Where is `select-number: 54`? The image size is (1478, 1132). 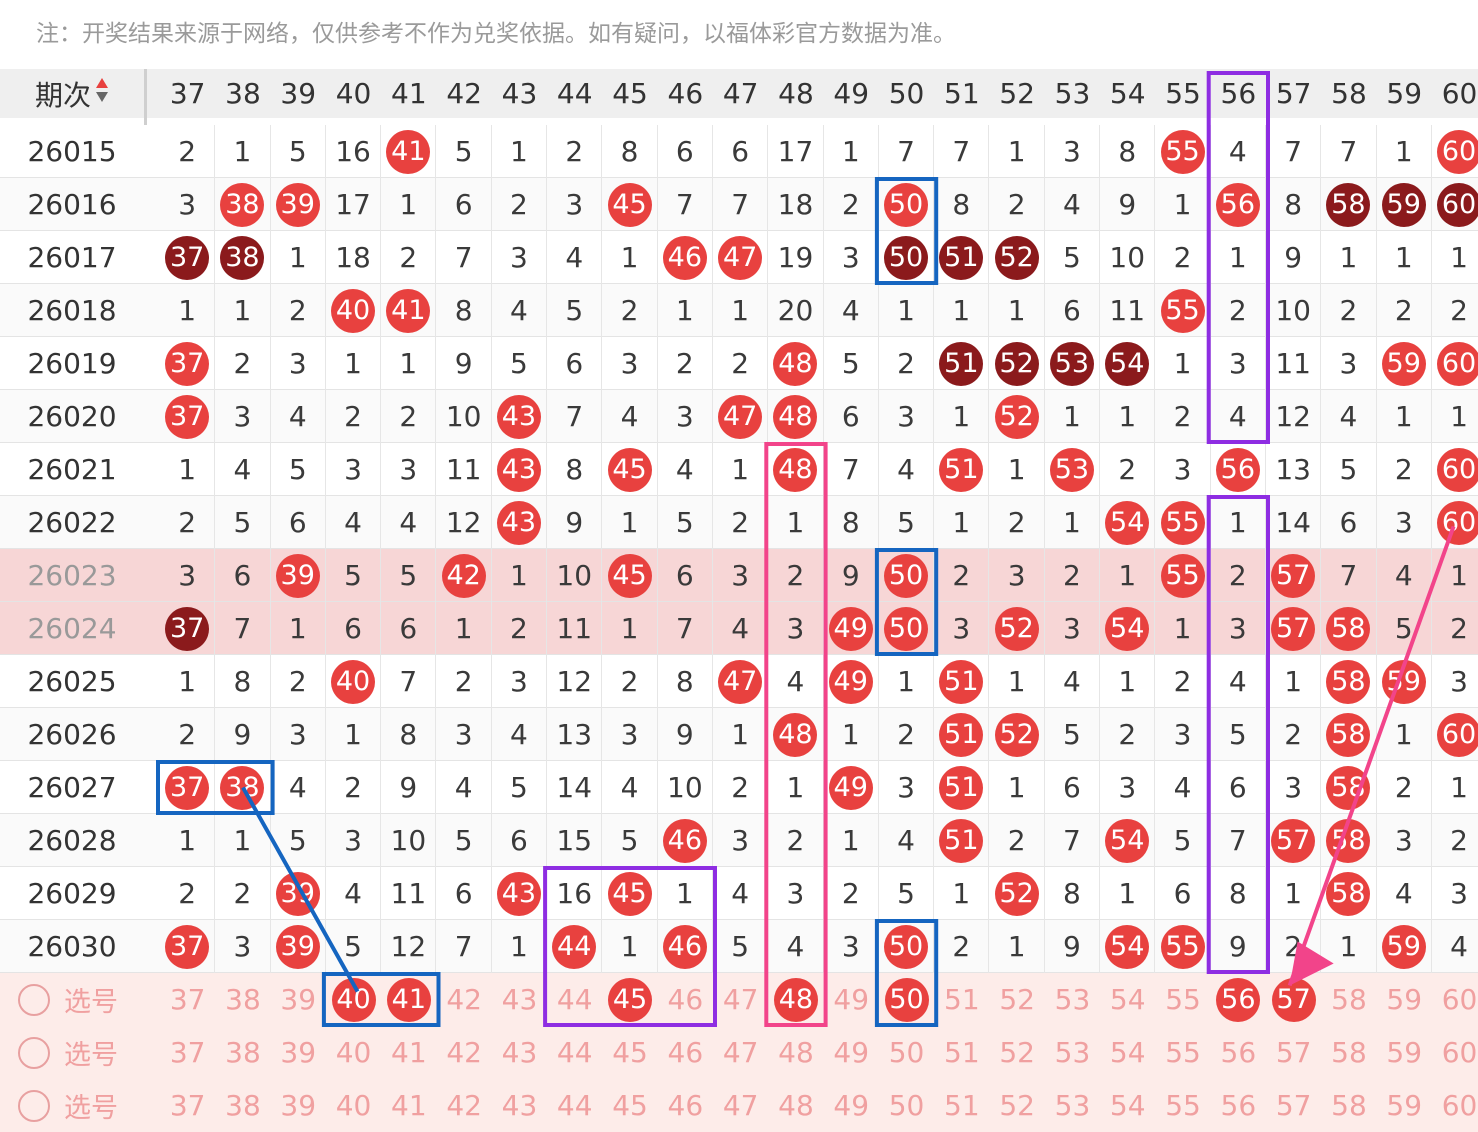
select-number: 54 is located at coordinates (1127, 1105).